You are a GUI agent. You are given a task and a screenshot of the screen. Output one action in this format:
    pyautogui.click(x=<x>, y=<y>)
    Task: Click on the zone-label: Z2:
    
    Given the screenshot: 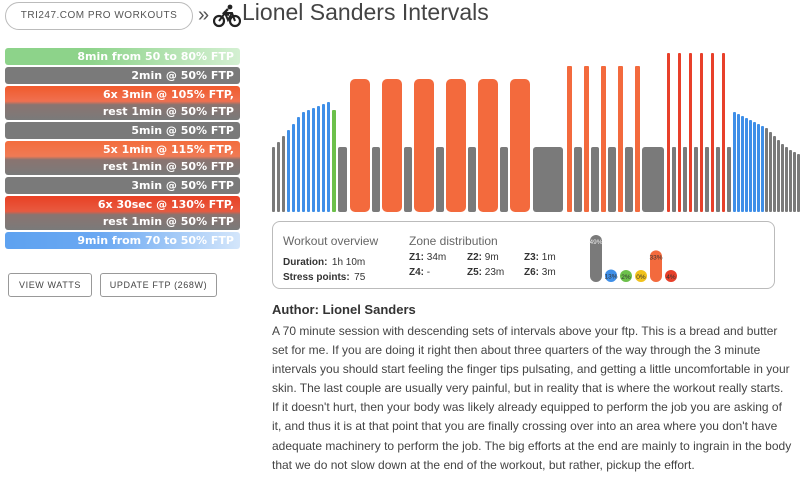 What is the action you would take?
    pyautogui.click(x=474, y=257)
    